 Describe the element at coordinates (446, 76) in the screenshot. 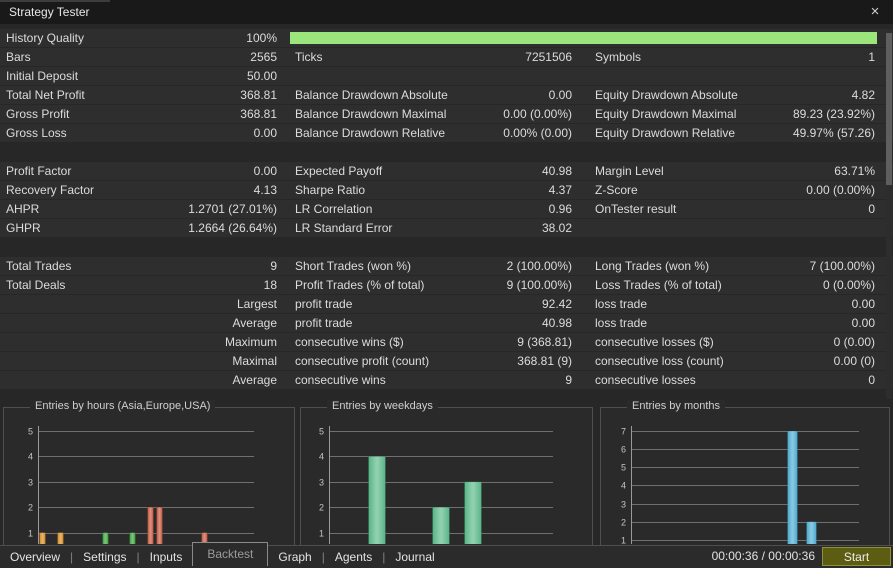

I see `stat-row: Initial Deposit 50.00` at that location.